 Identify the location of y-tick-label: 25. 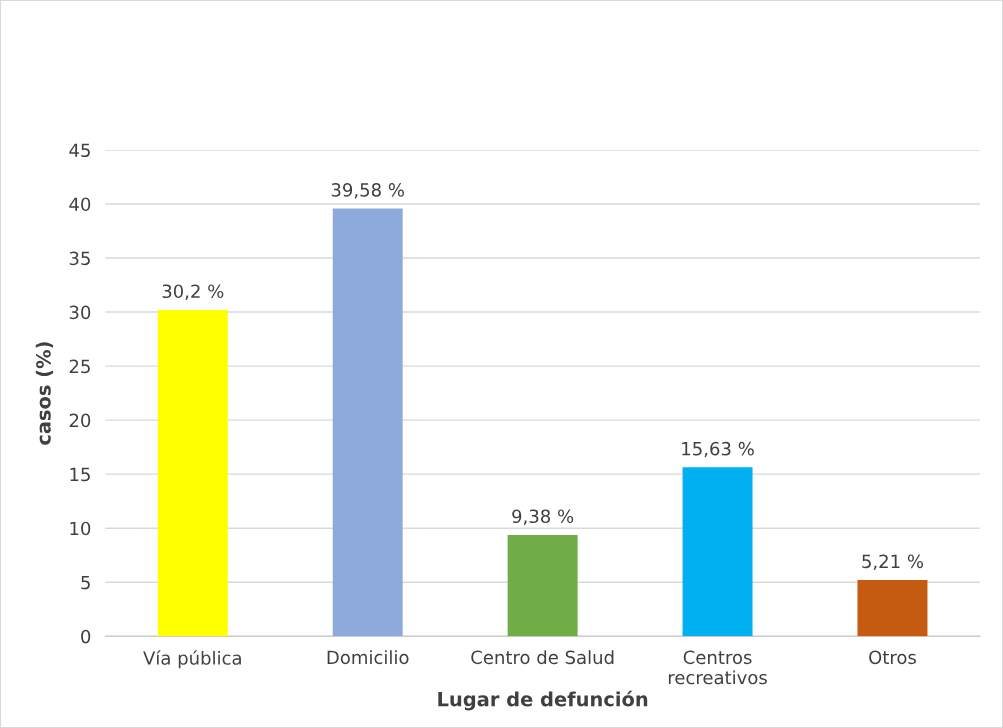
(79, 366).